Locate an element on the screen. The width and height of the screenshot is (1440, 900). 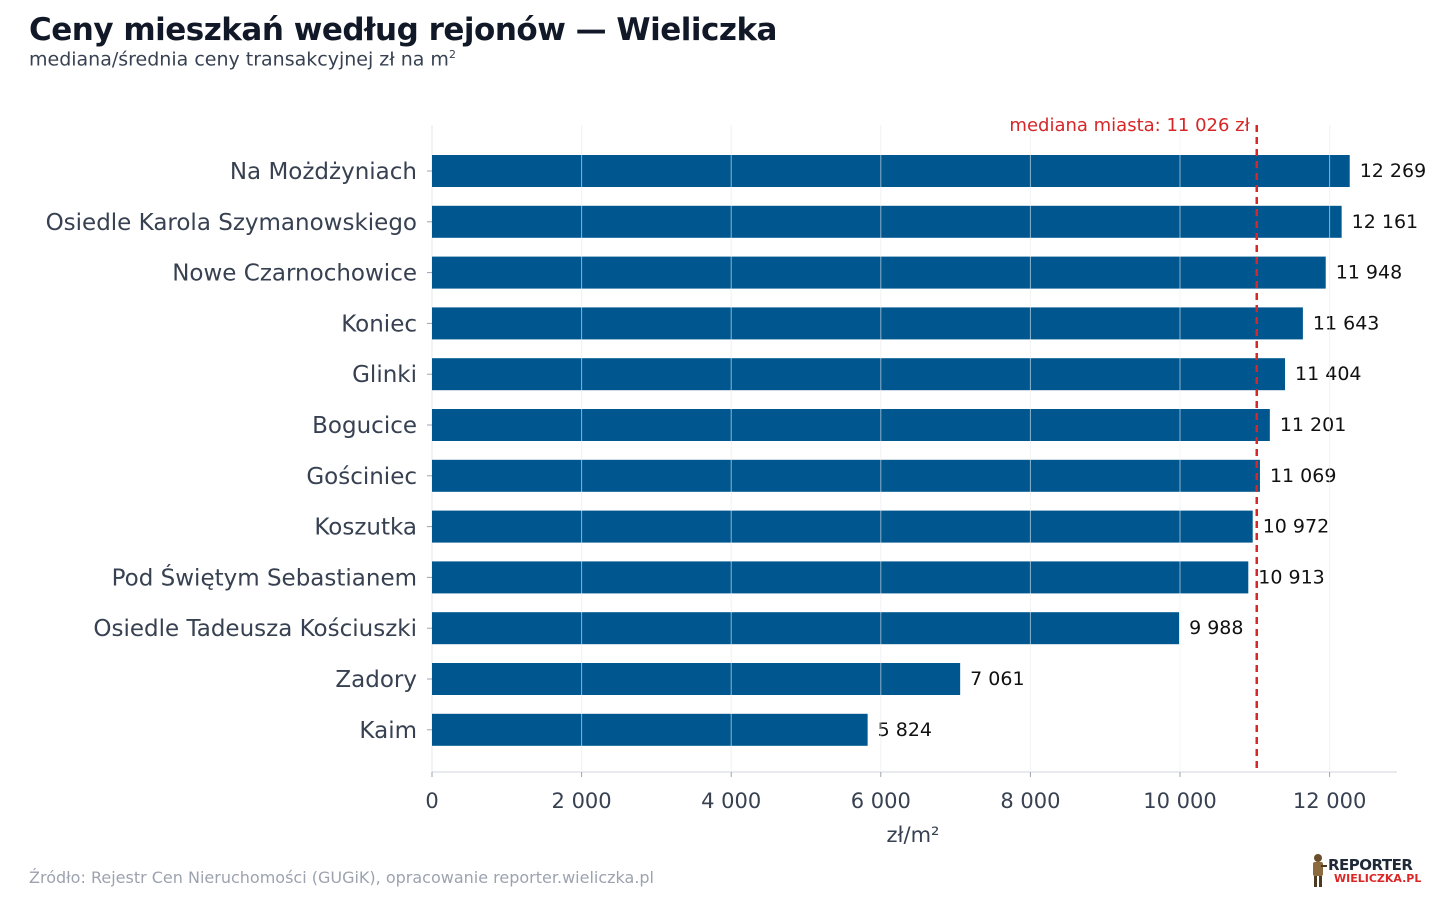
x-tick-label: 10 000 is located at coordinates (1179, 801).